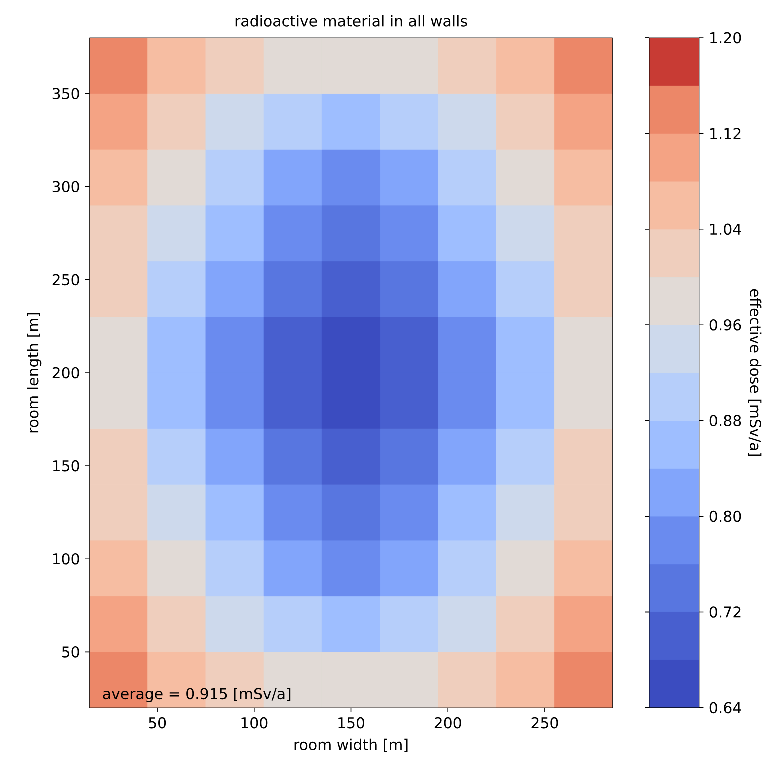  I want to click on color-bar-label: 0.96, so click(726, 325).